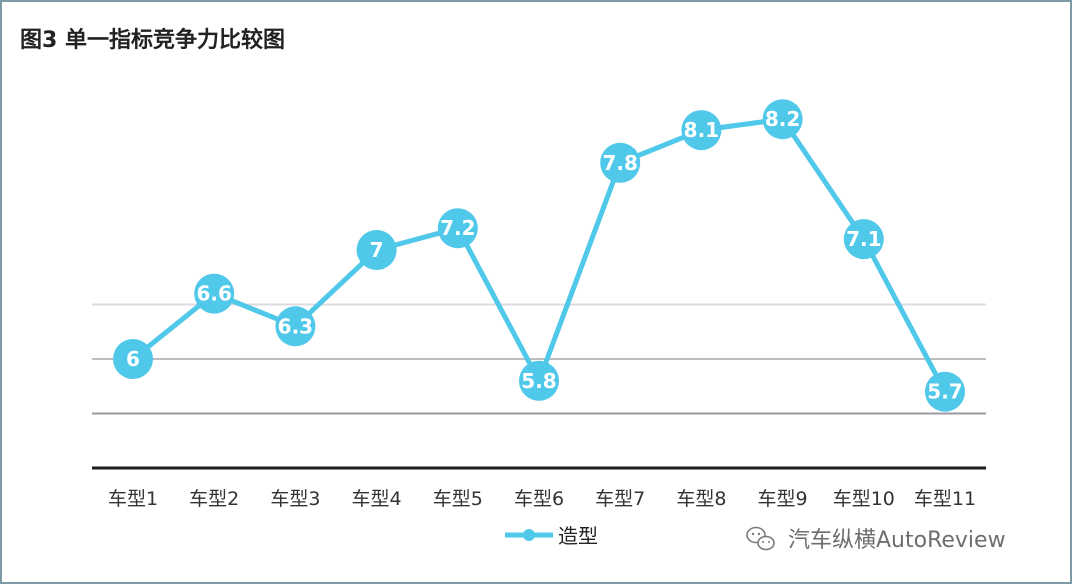  What do you see at coordinates (152, 40) in the screenshot?
I see `chart-title: 图3 单一指标竞争力比较图` at bounding box center [152, 40].